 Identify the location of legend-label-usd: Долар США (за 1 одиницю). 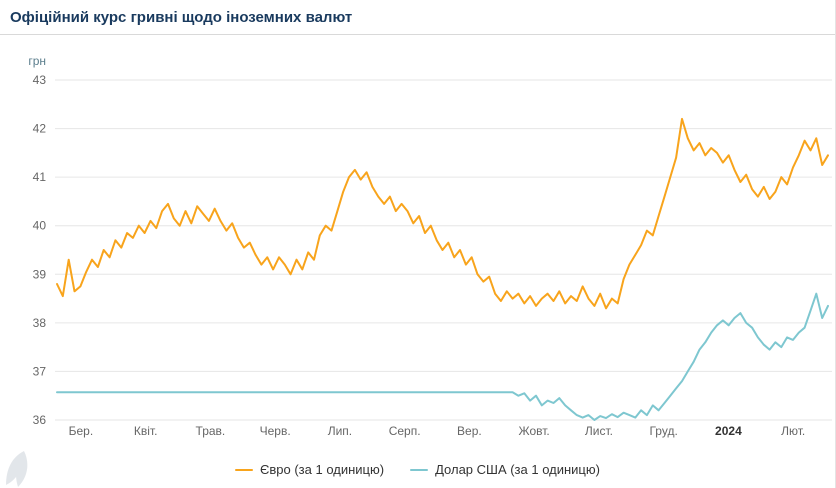
(517, 469).